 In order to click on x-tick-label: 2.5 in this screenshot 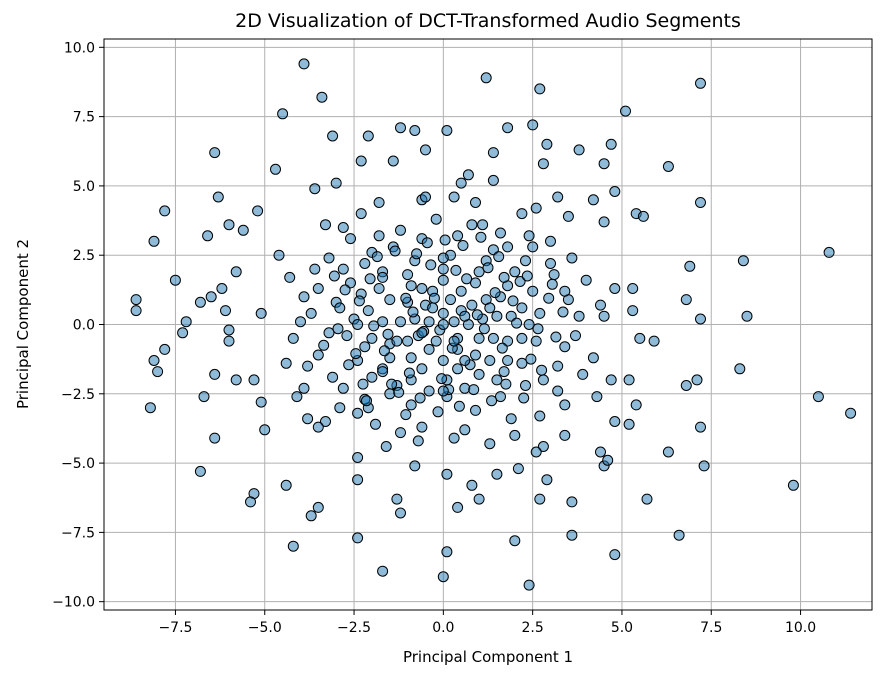, I will do `click(533, 628)`.